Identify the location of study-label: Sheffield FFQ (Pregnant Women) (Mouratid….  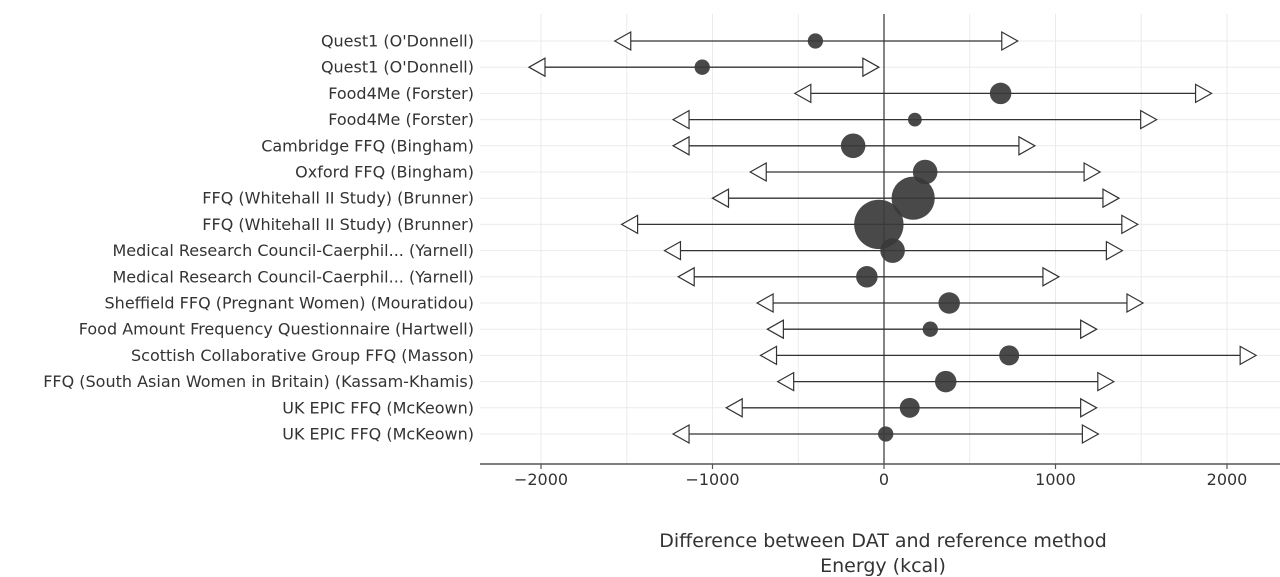
(289, 303).